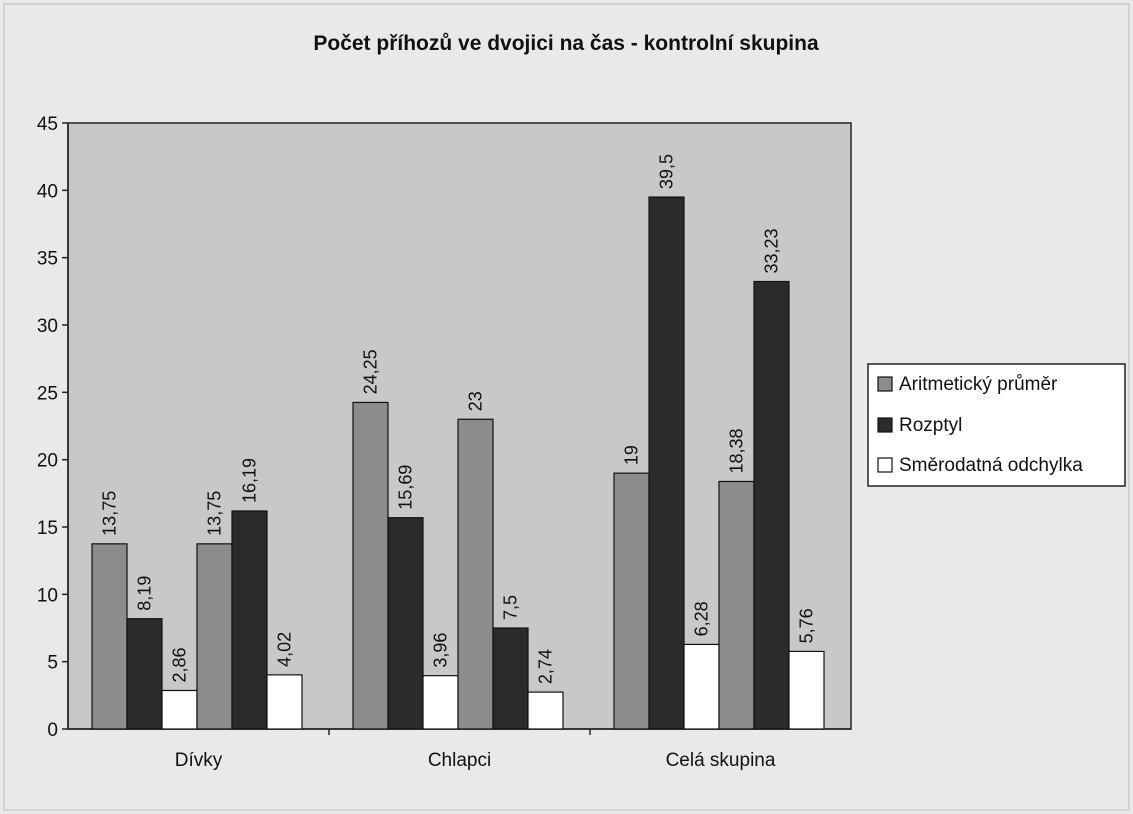  Describe the element at coordinates (47, 259) in the screenshot. I see `y-tick-label: 35` at that location.